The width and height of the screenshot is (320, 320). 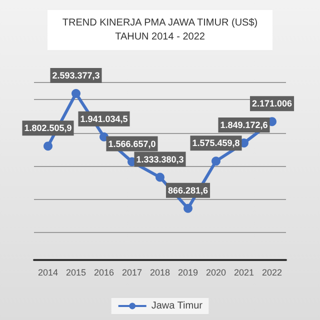 What do you see at coordinates (132, 143) in the screenshot?
I see `data-label: 1.566.657,0` at bounding box center [132, 143].